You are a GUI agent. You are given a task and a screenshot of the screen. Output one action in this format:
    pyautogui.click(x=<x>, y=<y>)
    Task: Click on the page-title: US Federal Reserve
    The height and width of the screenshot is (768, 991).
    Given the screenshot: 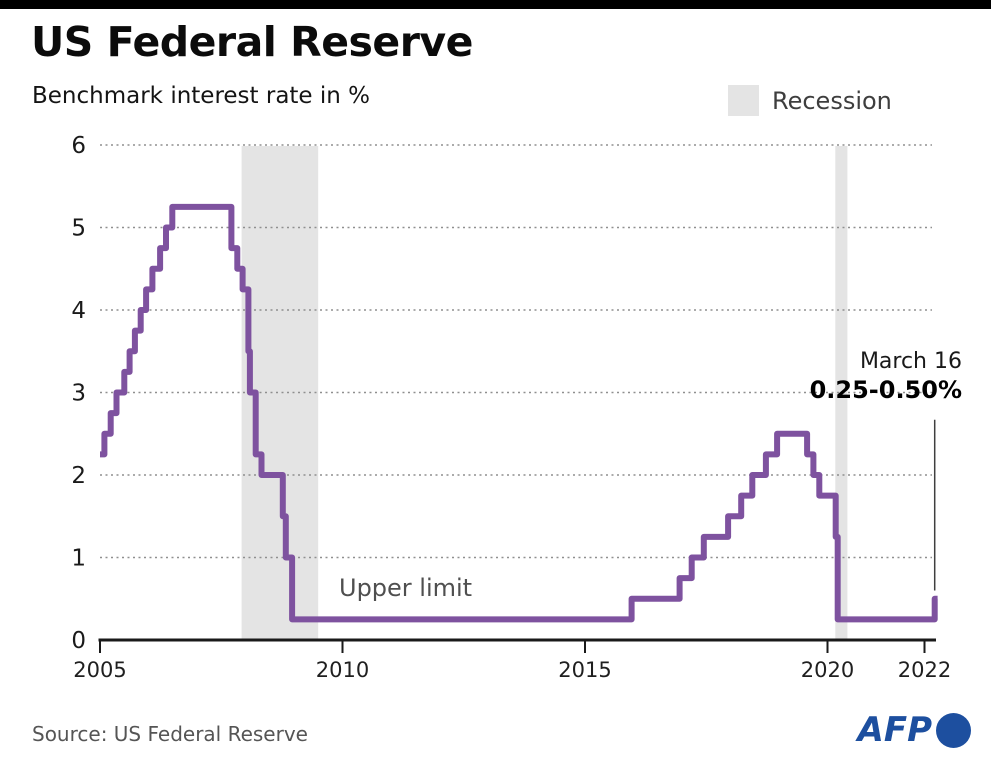 What is the action you would take?
    pyautogui.click(x=252, y=42)
    